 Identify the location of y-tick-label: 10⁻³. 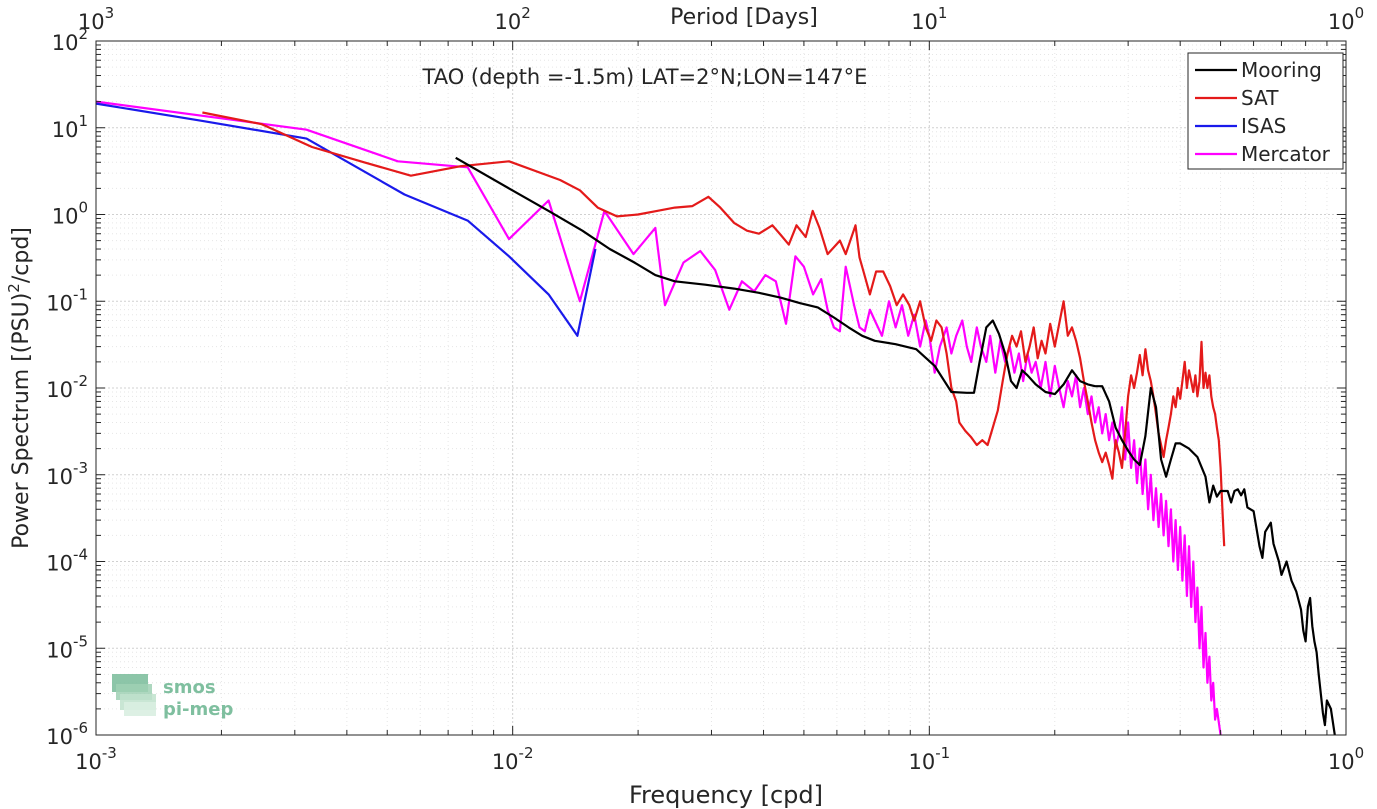
(67, 474).